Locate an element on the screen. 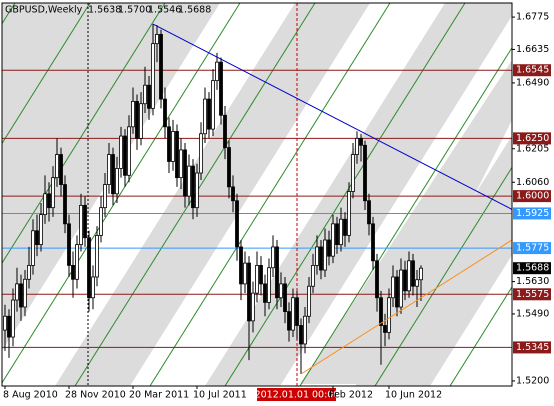  price-box is located at coordinates (532, 268).